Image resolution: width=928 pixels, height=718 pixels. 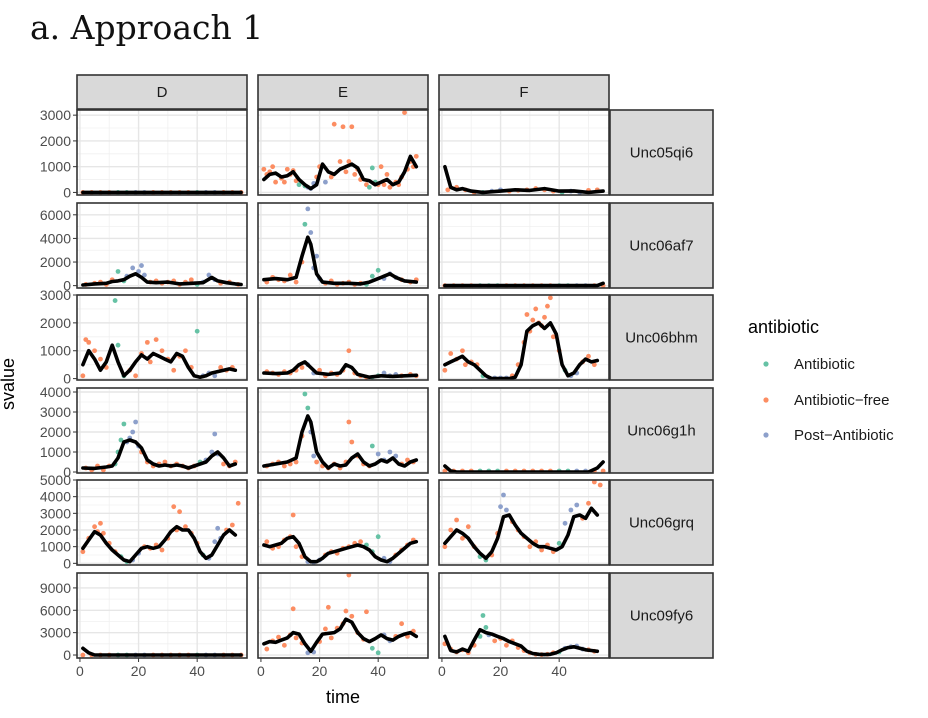 I want to click on facet-strip-label: Unc06grq, so click(x=661, y=523).